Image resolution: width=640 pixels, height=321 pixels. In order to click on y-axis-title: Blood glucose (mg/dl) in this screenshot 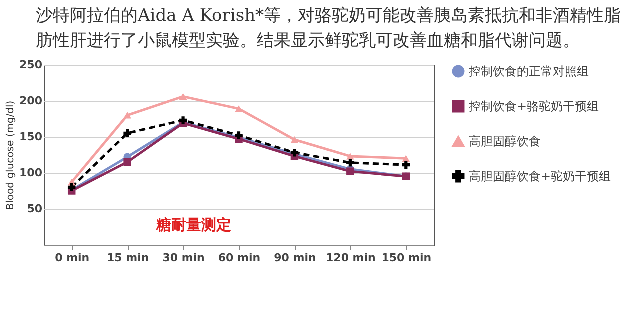, I will do `click(11, 155)`.